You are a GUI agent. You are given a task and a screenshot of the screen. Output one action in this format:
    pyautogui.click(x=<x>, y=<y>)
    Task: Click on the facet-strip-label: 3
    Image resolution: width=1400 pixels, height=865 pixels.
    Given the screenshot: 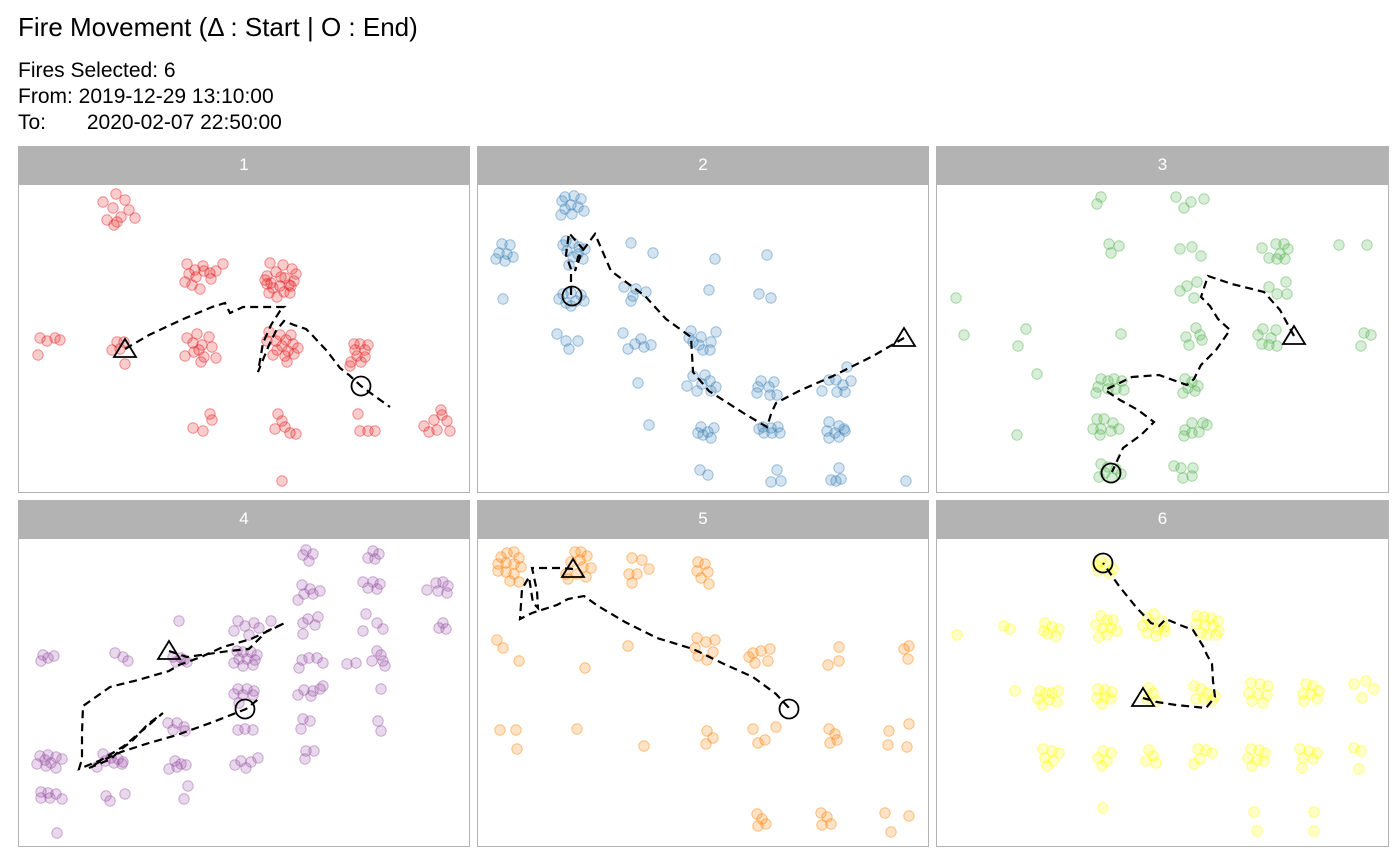 What is the action you would take?
    pyautogui.click(x=1162, y=165)
    